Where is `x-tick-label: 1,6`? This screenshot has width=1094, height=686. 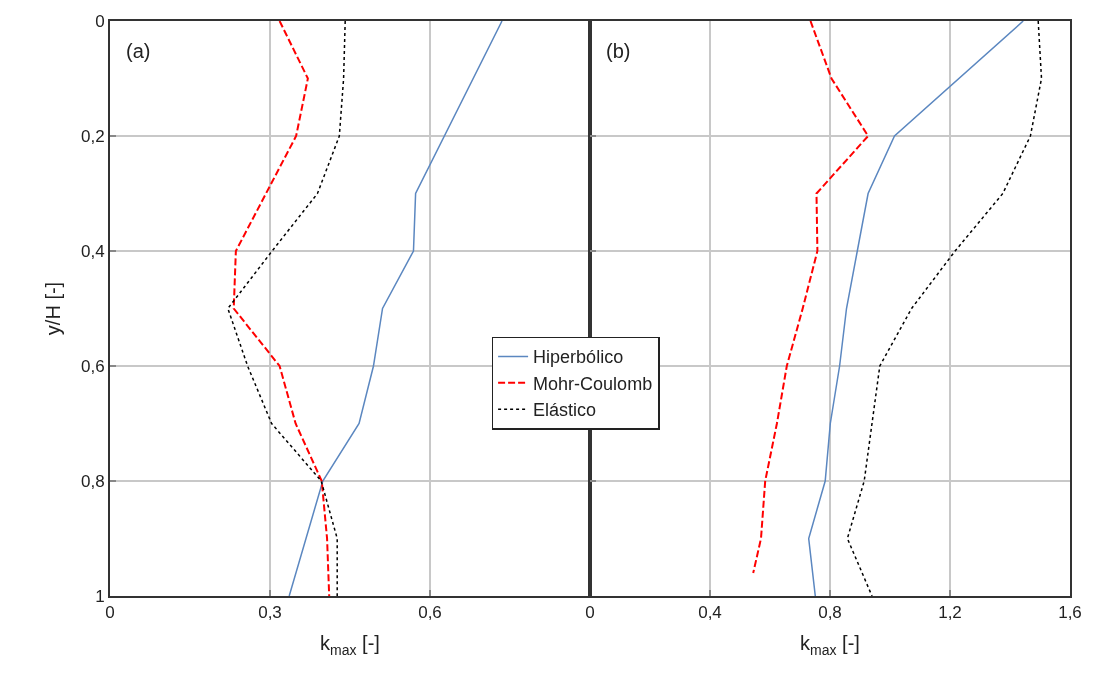 x-tick-label: 1,6 is located at coordinates (1070, 613).